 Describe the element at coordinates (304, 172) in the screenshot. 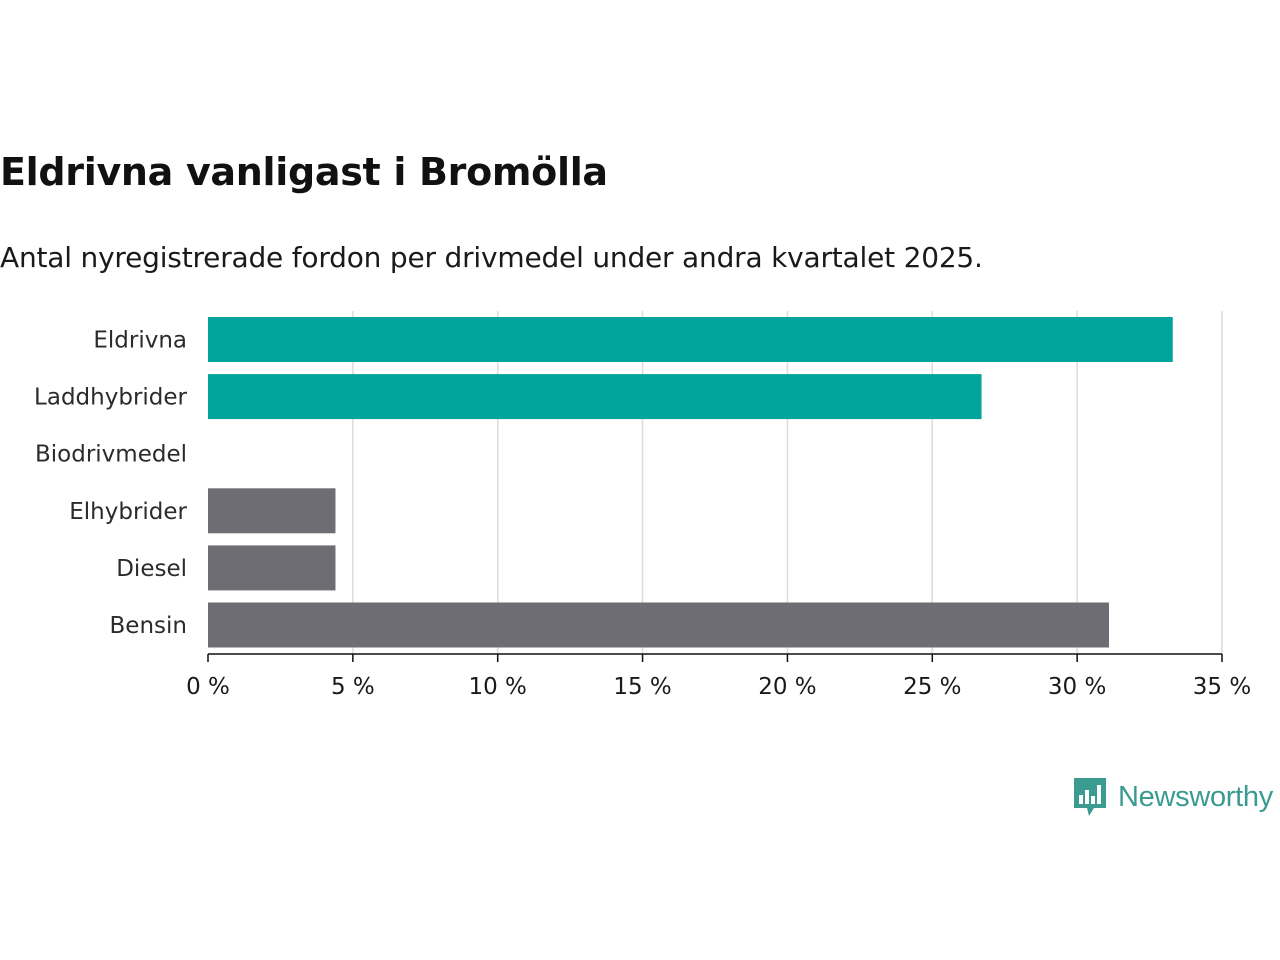

I see `chart-title: Eldrivna vanligast i Bromölla` at that location.